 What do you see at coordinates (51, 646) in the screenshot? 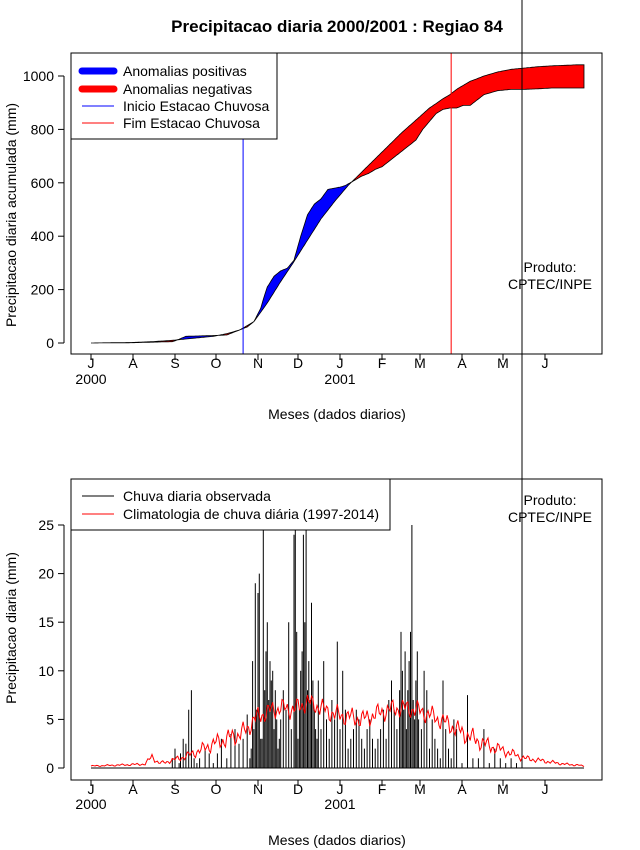
I see `y-axis: 0 5 10 15 20 25` at bounding box center [51, 646].